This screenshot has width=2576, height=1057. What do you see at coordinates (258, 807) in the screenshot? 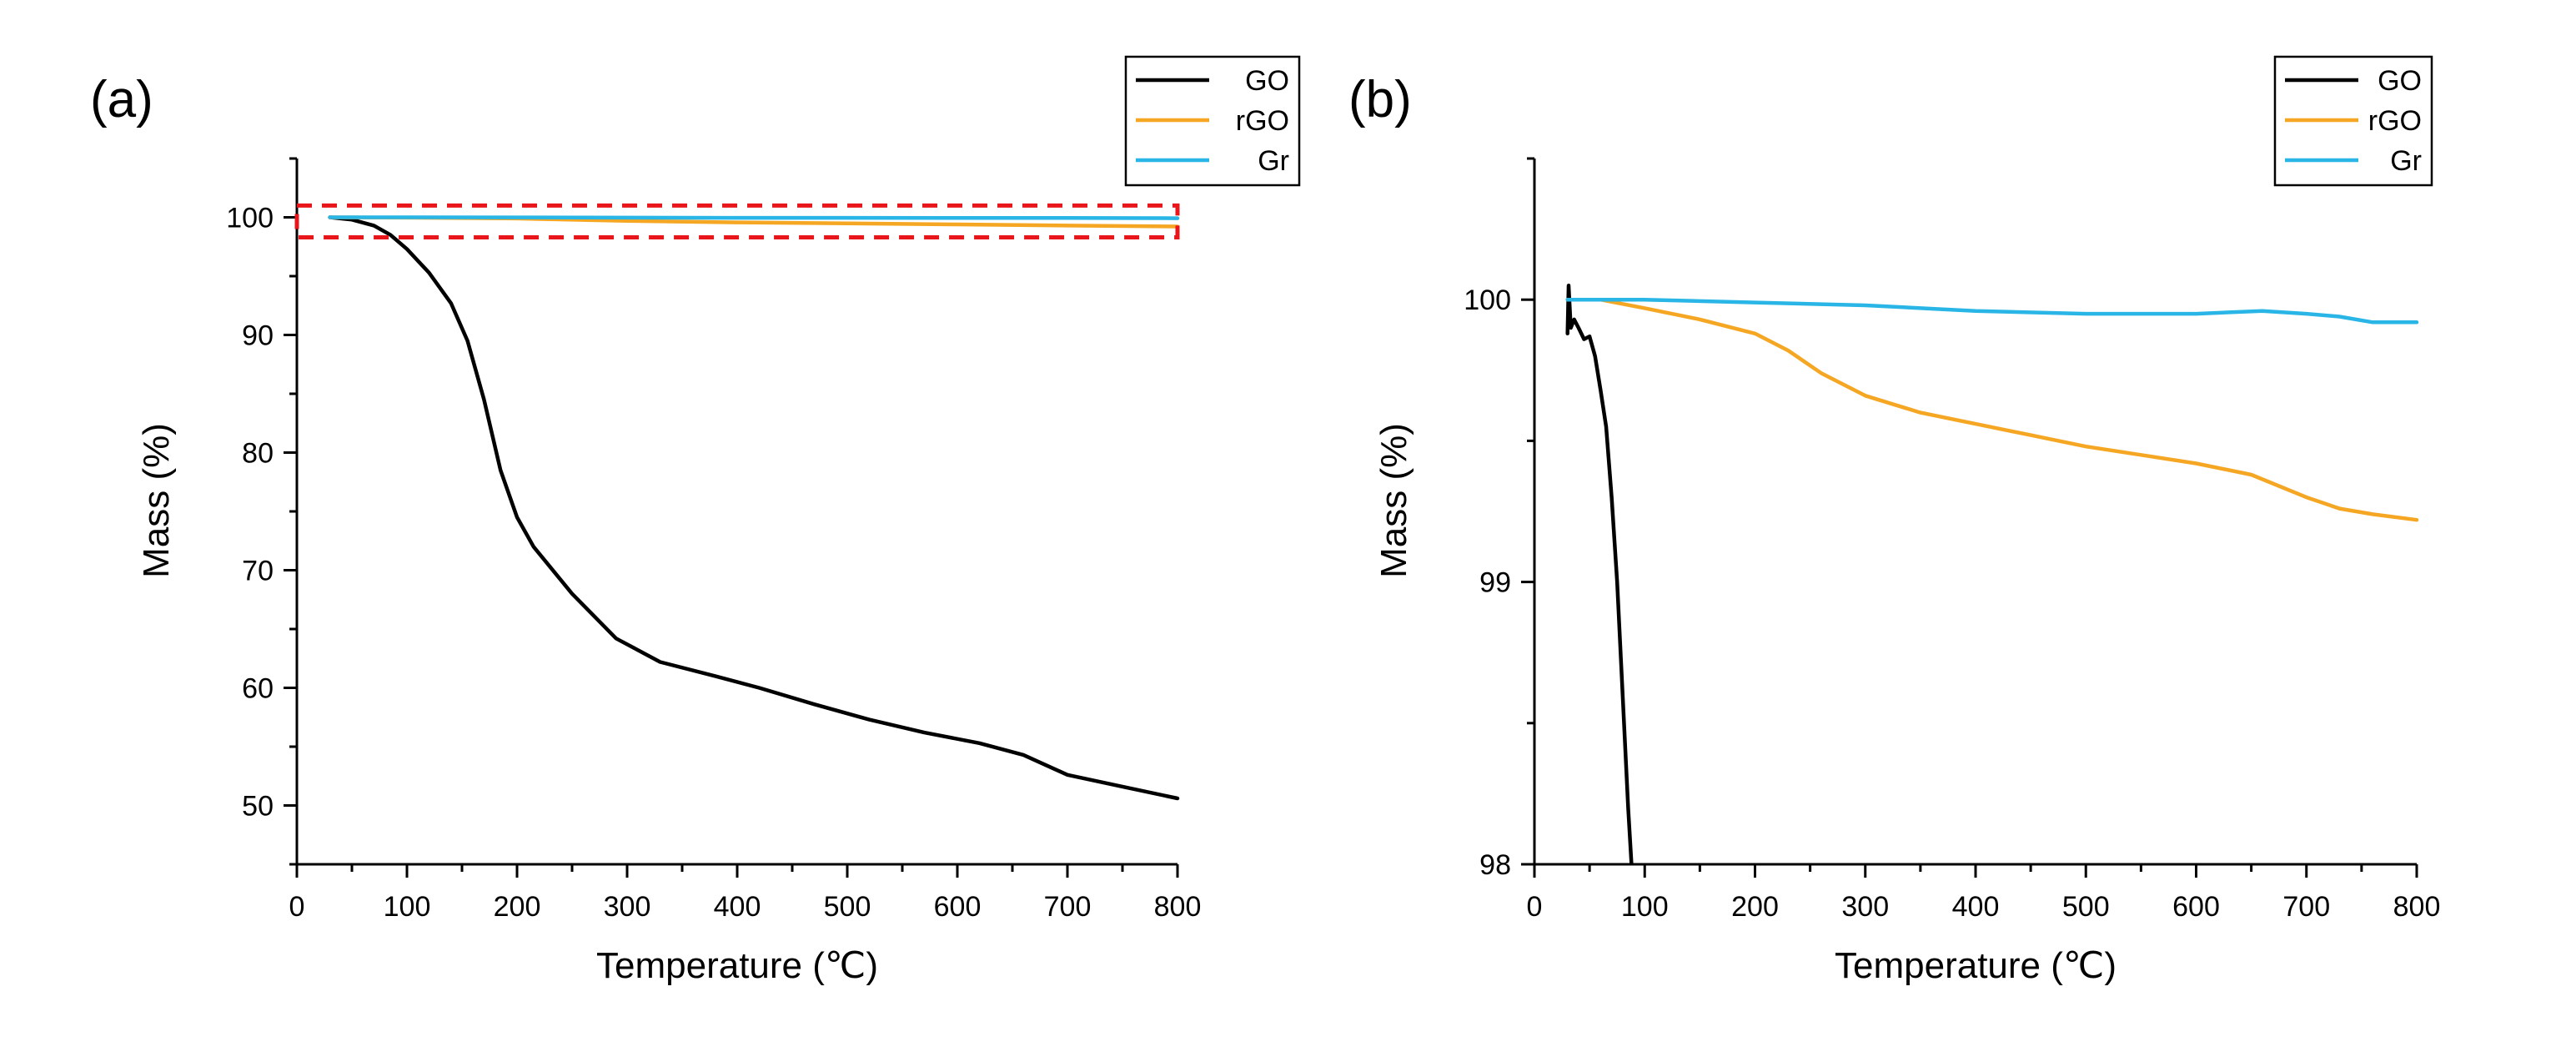
I see `y-tick-label: 50` at bounding box center [258, 807].